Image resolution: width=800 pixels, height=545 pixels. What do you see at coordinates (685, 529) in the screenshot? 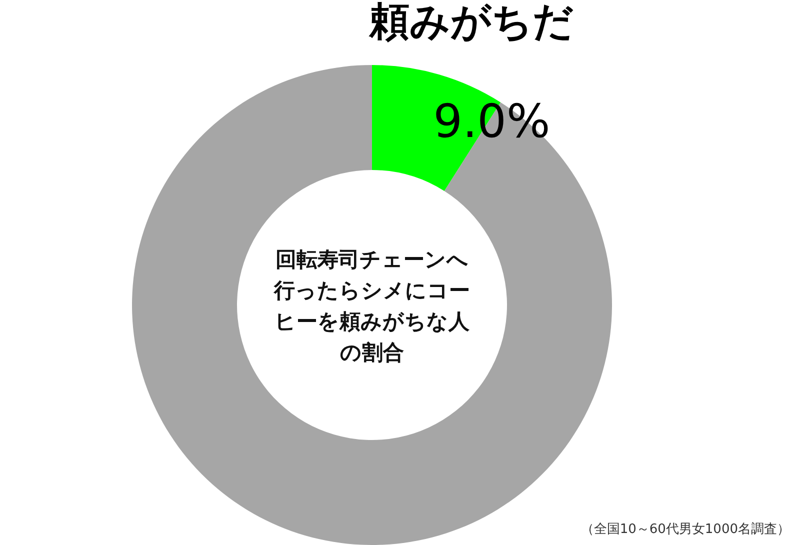
I see `text: （全国10～60代男女1000名調査）` at bounding box center [685, 529].